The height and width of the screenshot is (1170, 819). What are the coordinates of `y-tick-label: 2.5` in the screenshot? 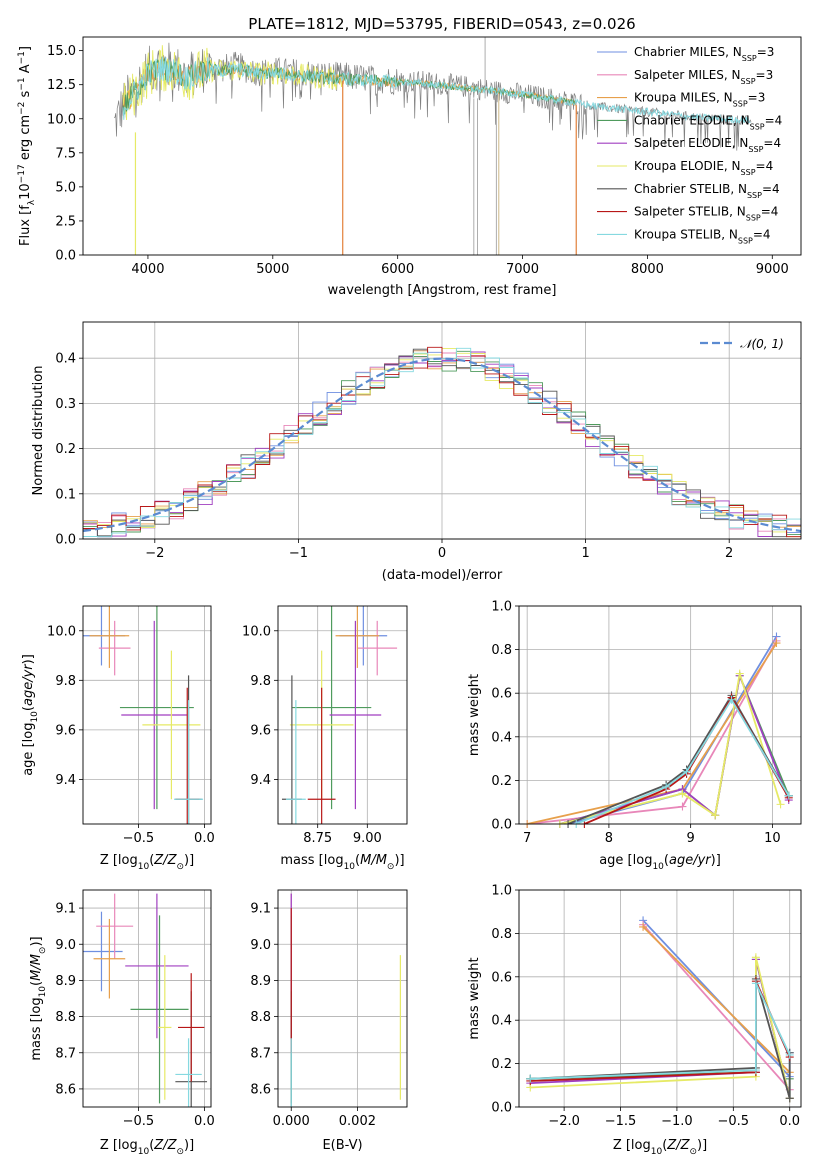 It's located at (65, 221).